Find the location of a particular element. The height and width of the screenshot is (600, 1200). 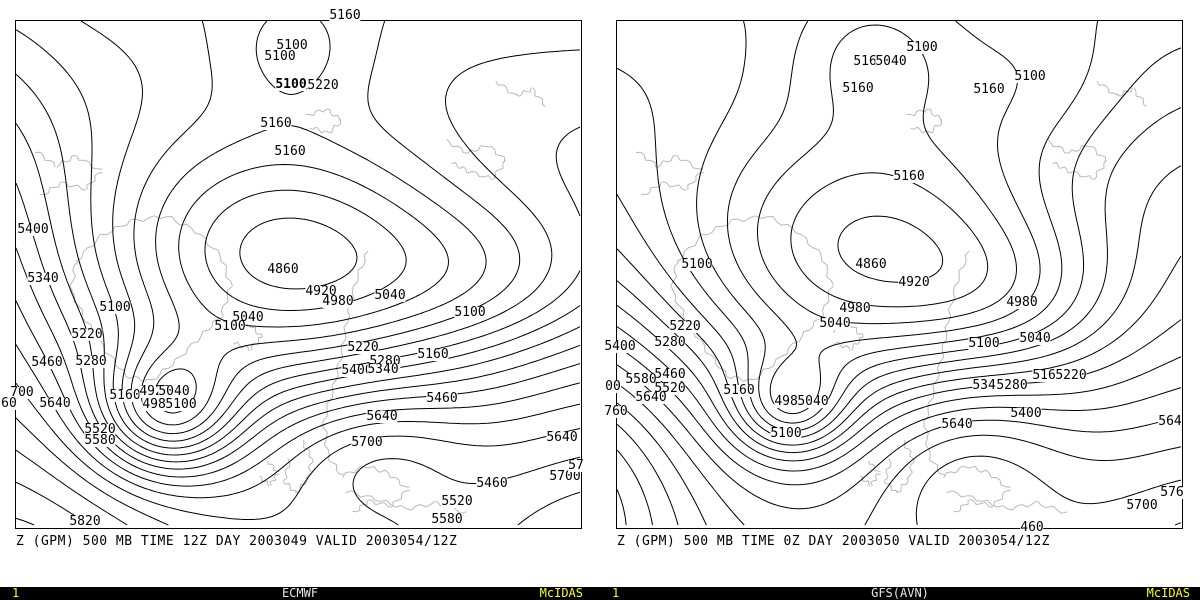

statusbar-segment-gfs: 1 GFS(AVN) McIDAS is located at coordinates (900, 593).